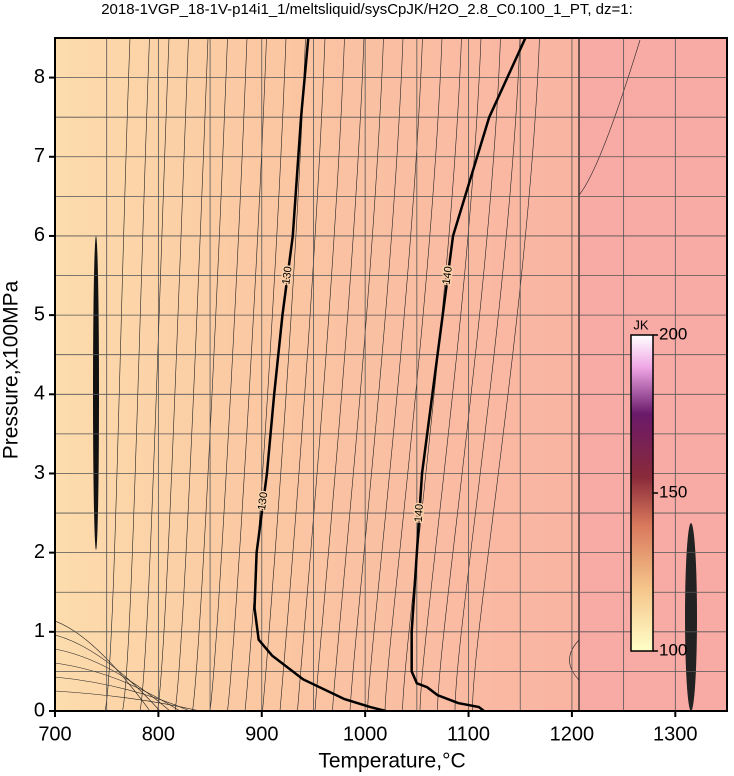 The width and height of the screenshot is (734, 776). I want to click on y-tick-label: 8, so click(39, 77).